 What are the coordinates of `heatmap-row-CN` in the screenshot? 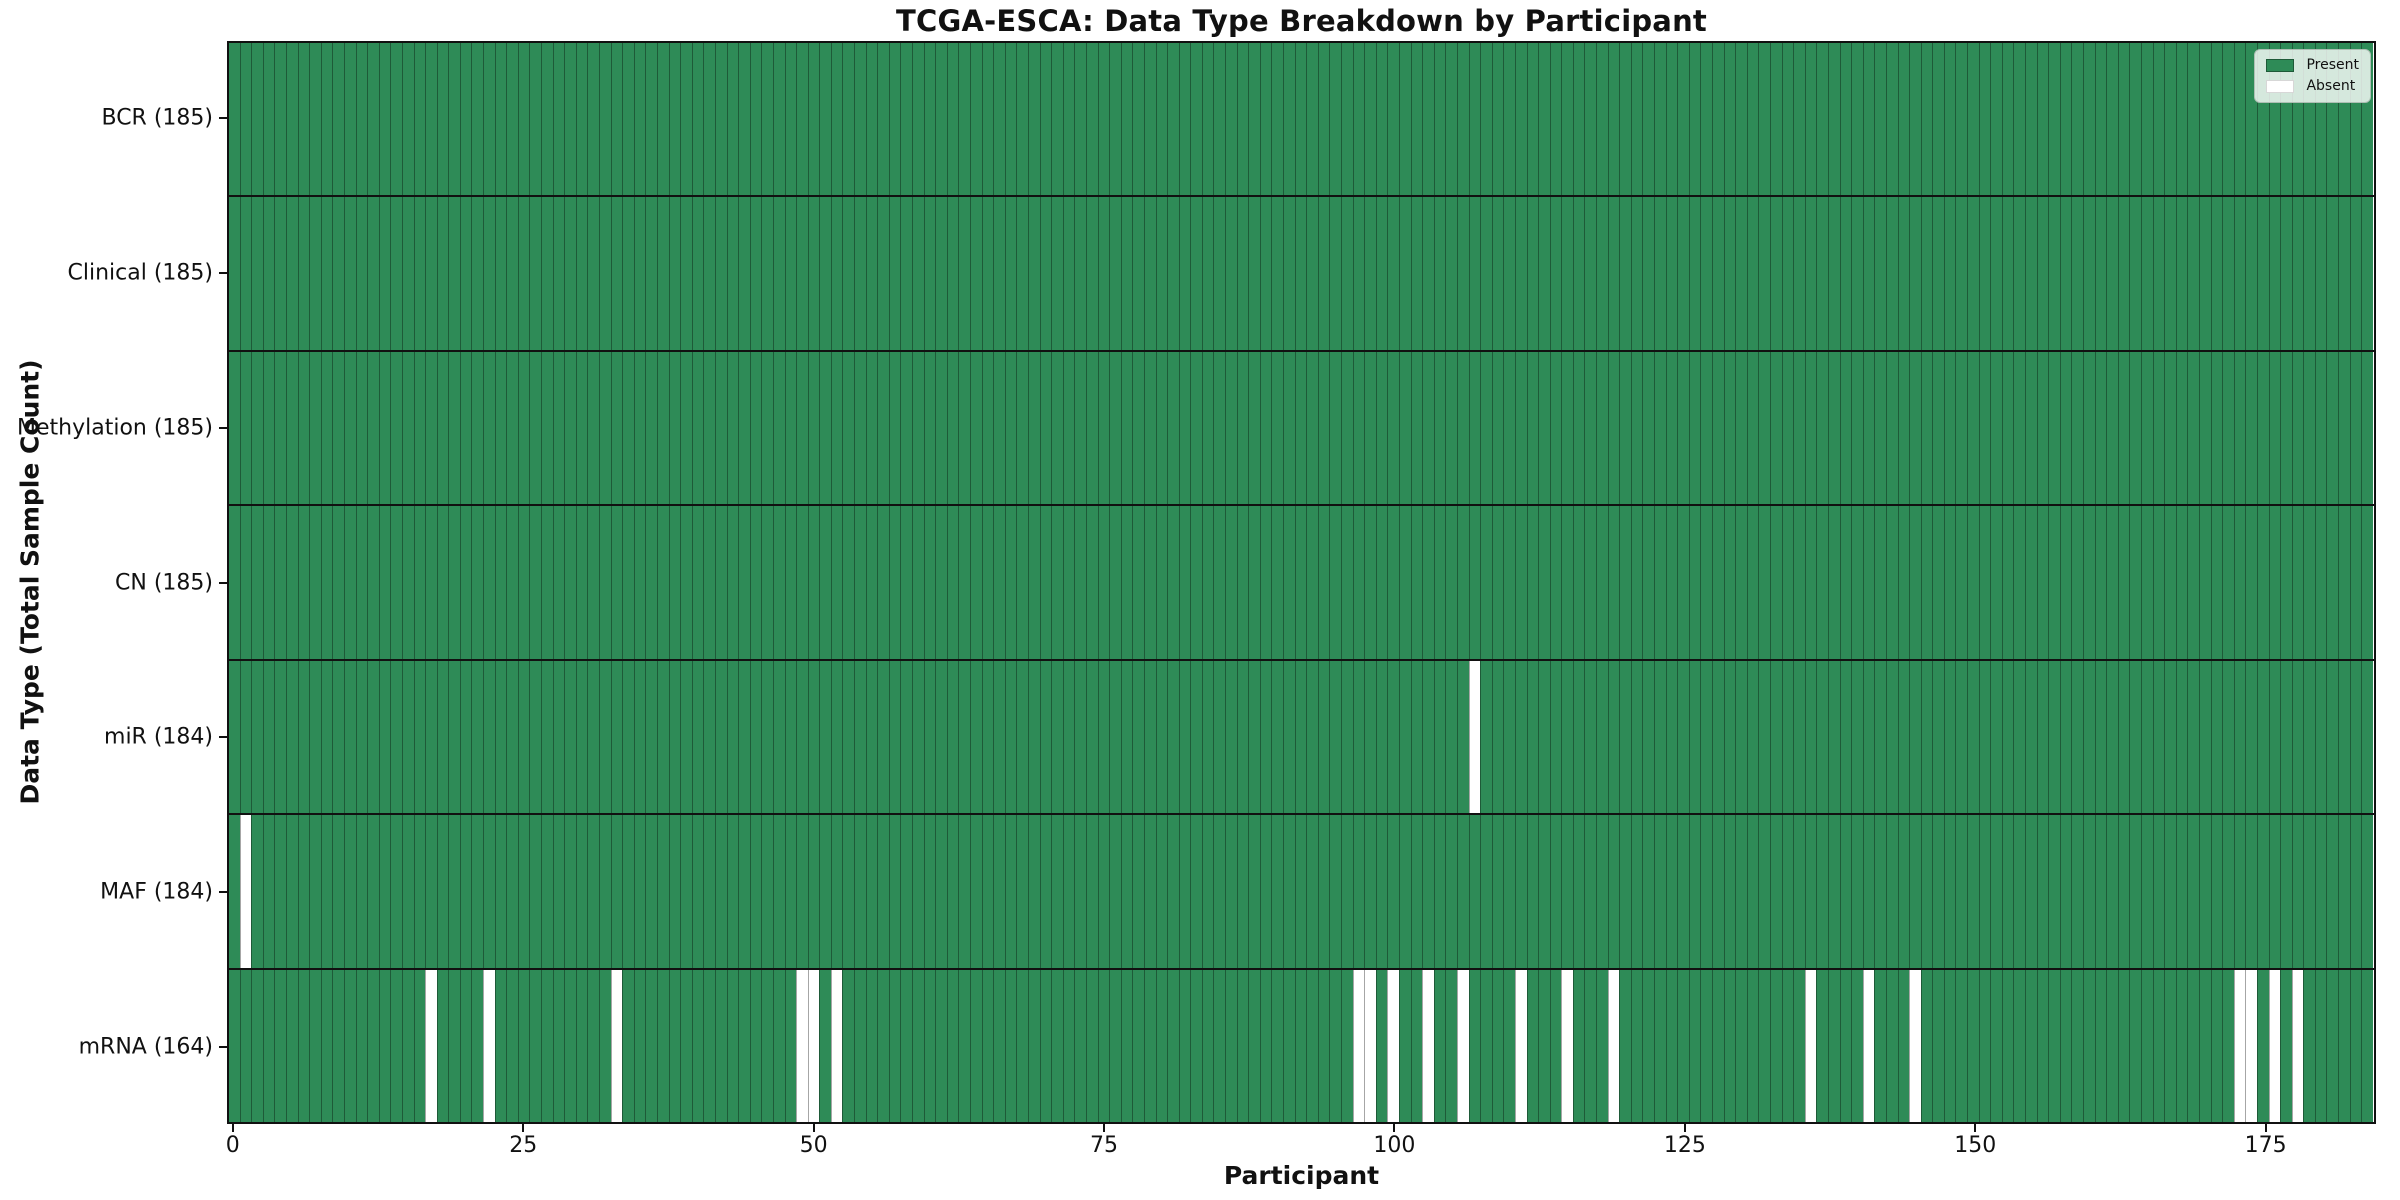 It's located at (1301, 581).